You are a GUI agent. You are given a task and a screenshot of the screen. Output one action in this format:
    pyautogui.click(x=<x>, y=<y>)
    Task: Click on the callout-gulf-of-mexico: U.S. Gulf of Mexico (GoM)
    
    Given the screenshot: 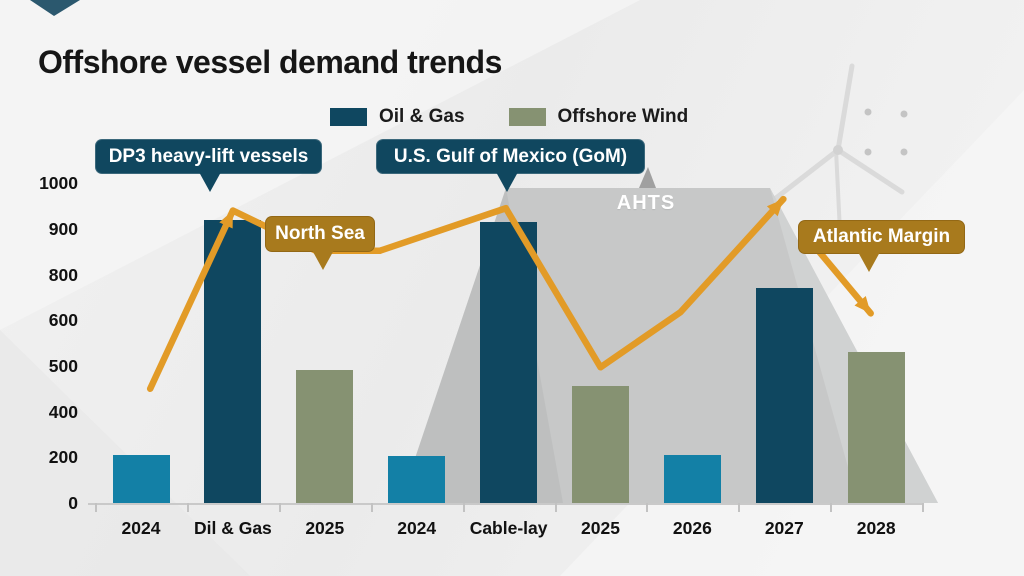 What is the action you would take?
    pyautogui.click(x=510, y=165)
    